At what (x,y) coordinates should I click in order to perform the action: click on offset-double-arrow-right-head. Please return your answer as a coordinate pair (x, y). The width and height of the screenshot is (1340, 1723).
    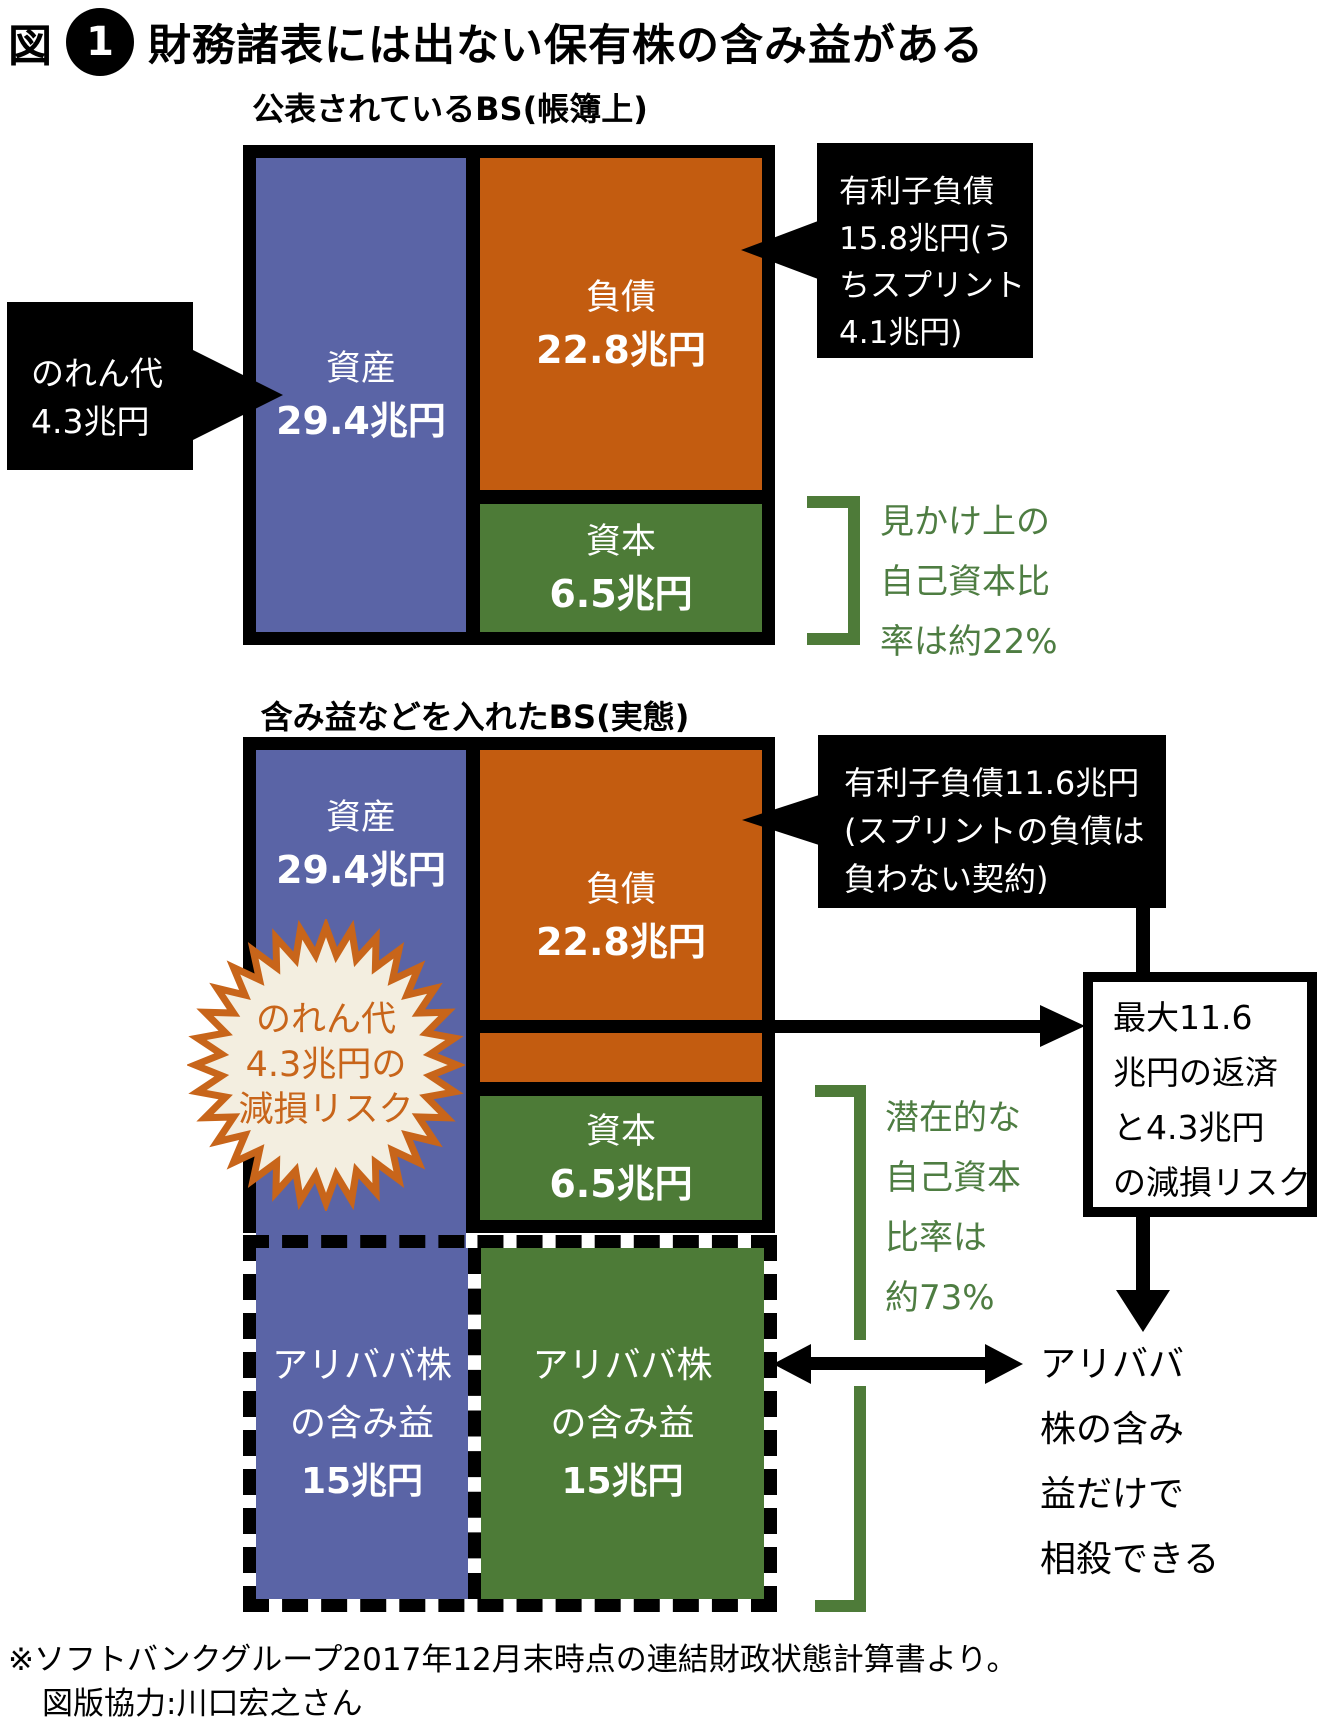
    Looking at the image, I should click on (1004, 1364).